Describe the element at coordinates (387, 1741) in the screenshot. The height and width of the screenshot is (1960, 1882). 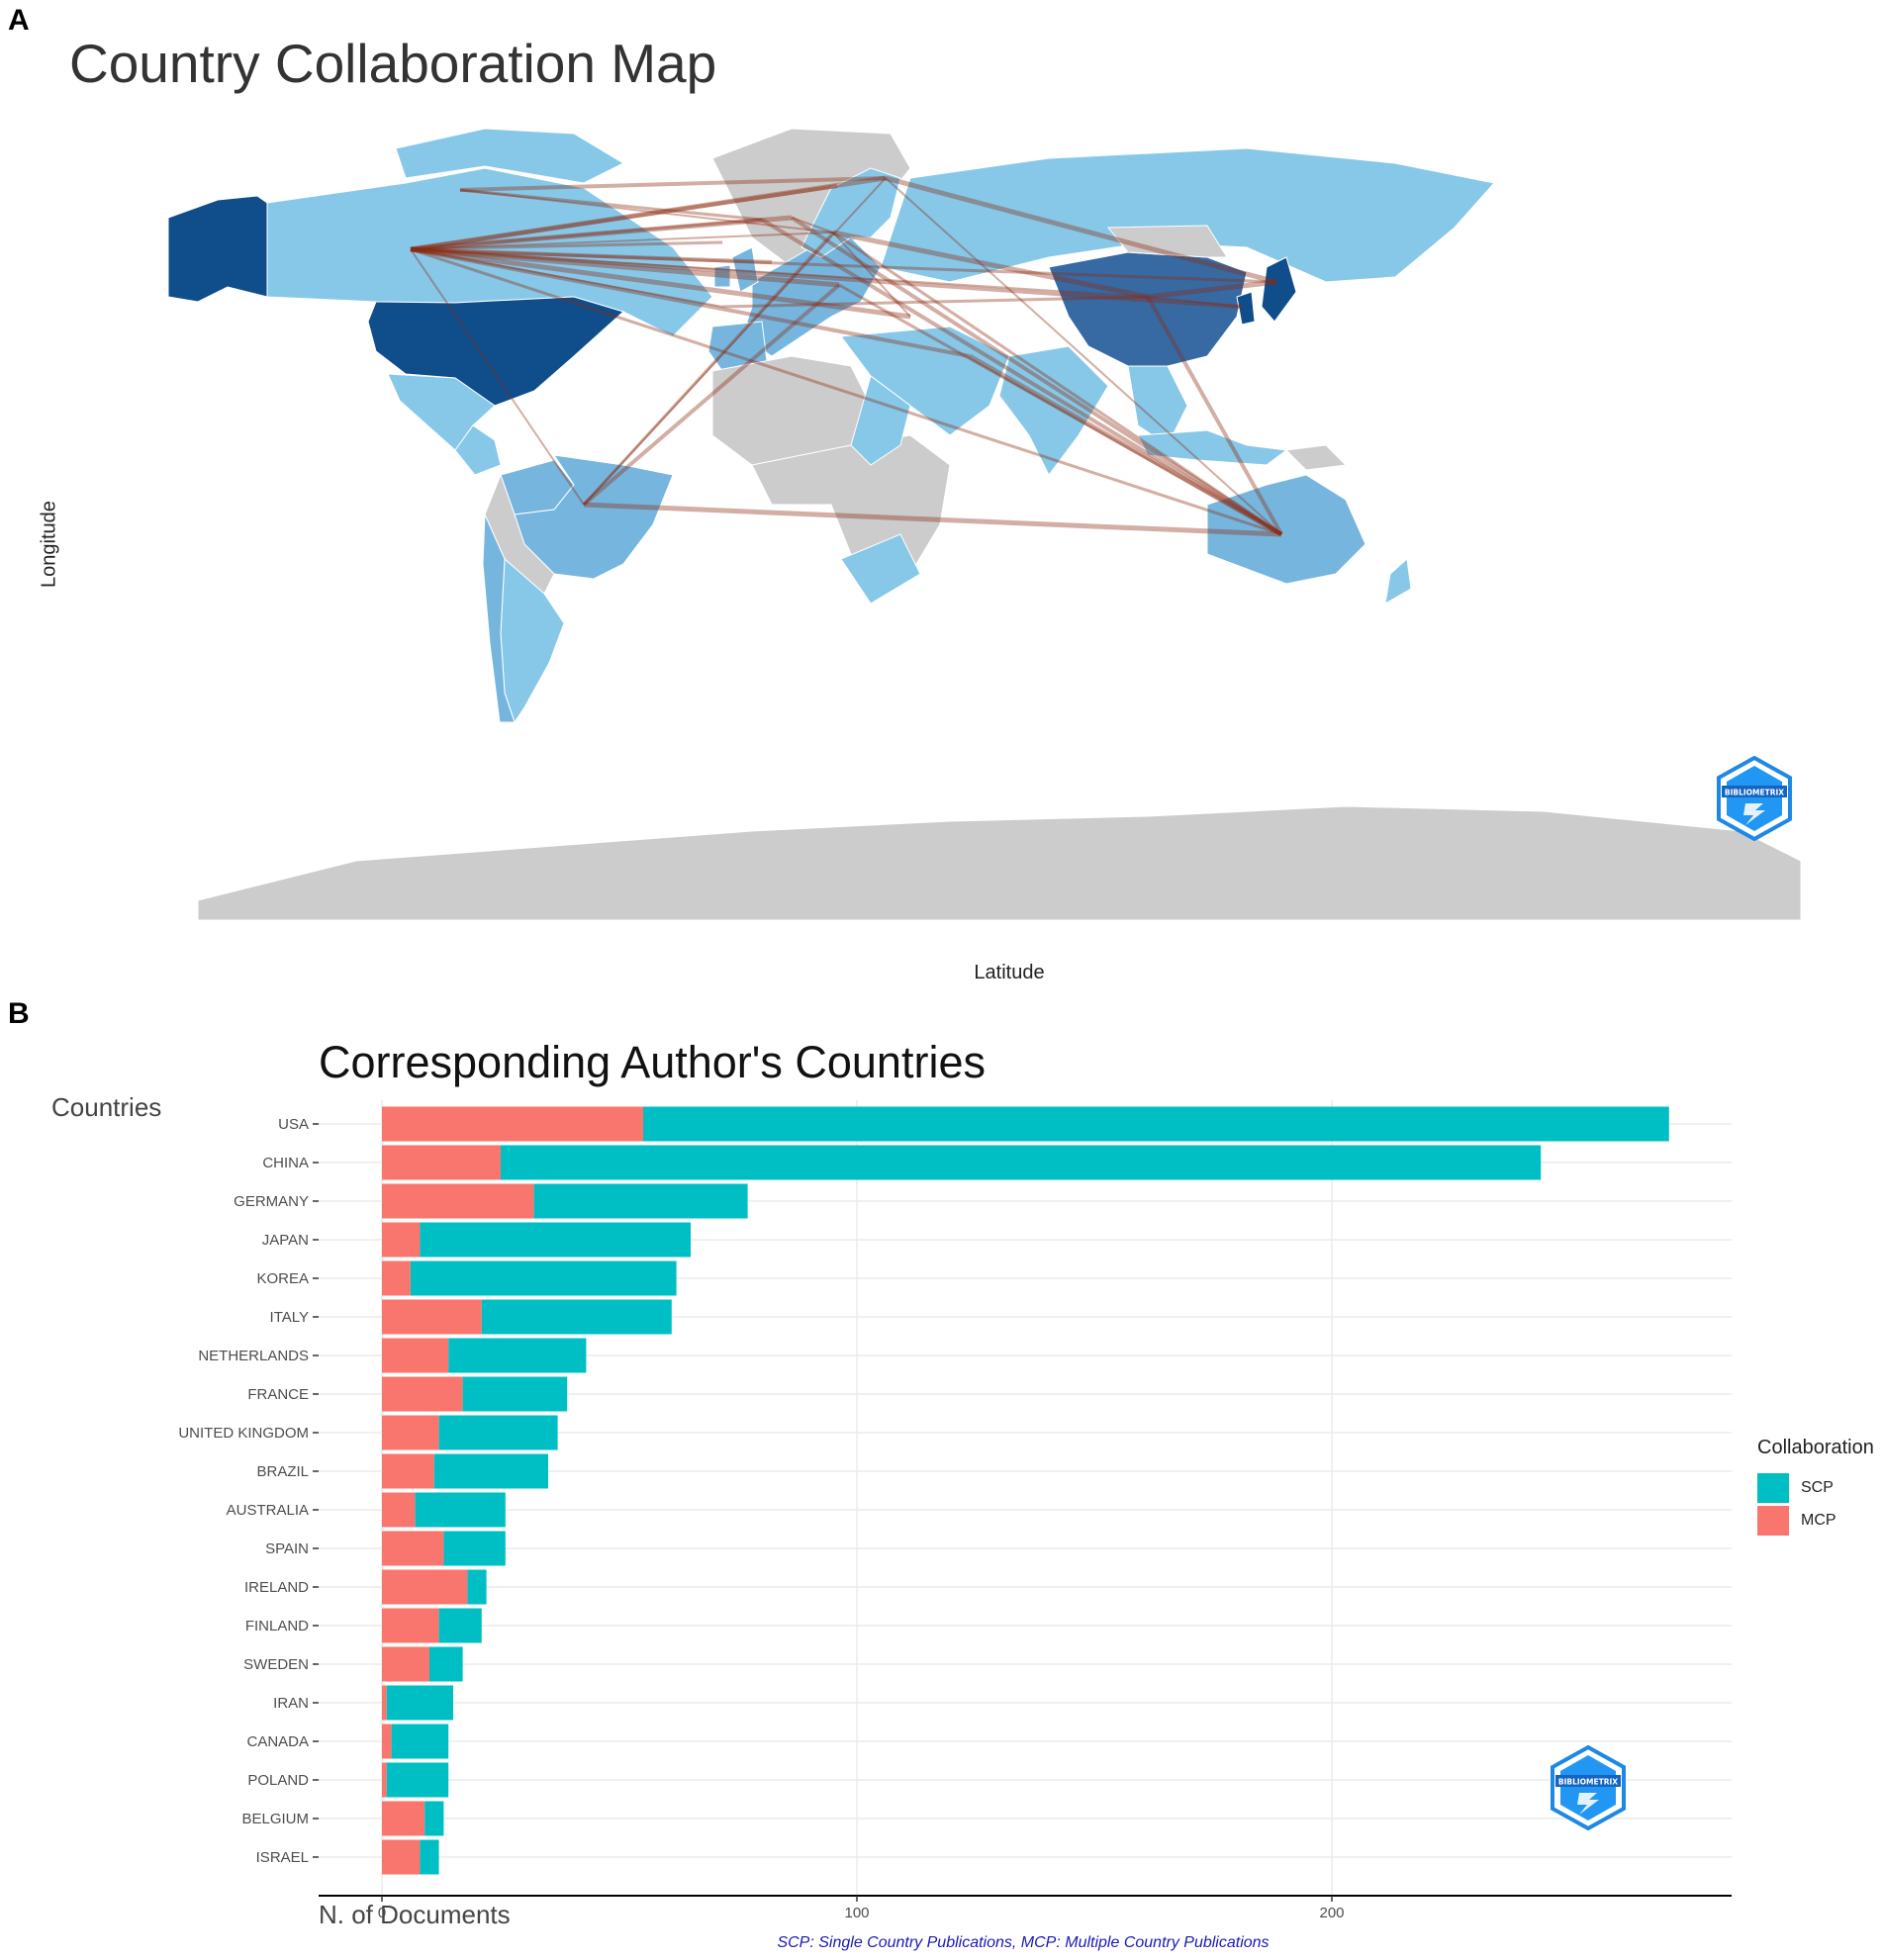
I see `bar-mcp-canada` at that location.